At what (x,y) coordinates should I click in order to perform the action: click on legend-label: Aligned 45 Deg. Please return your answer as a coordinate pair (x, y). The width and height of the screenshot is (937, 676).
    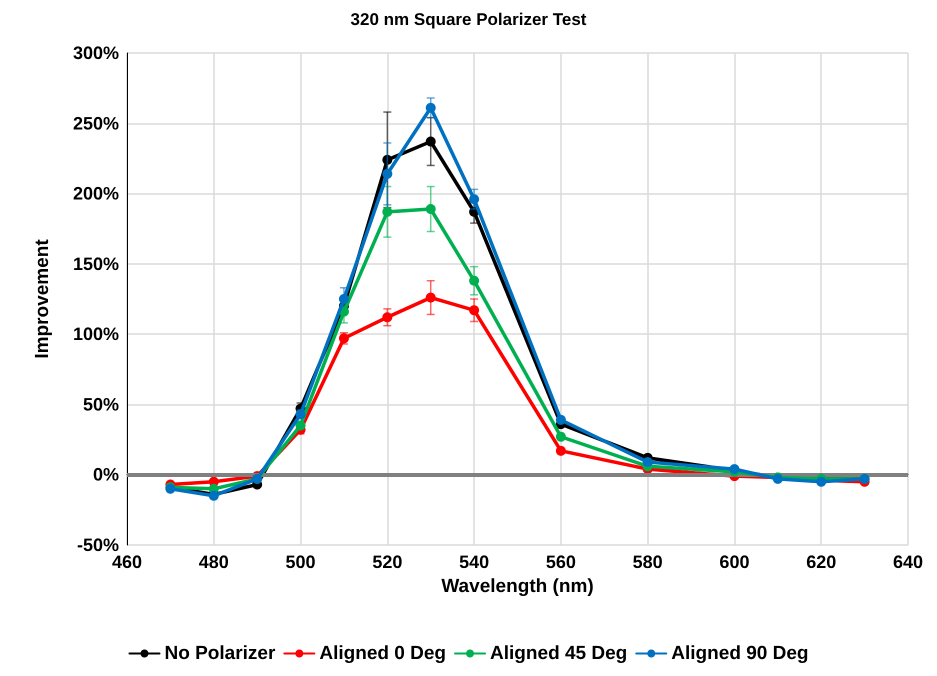
    Looking at the image, I should click on (559, 653).